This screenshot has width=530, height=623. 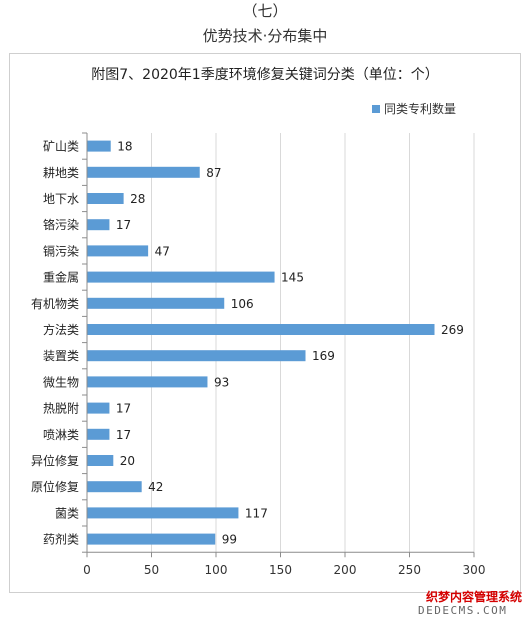 I want to click on data-label: 18, so click(x=124, y=147).